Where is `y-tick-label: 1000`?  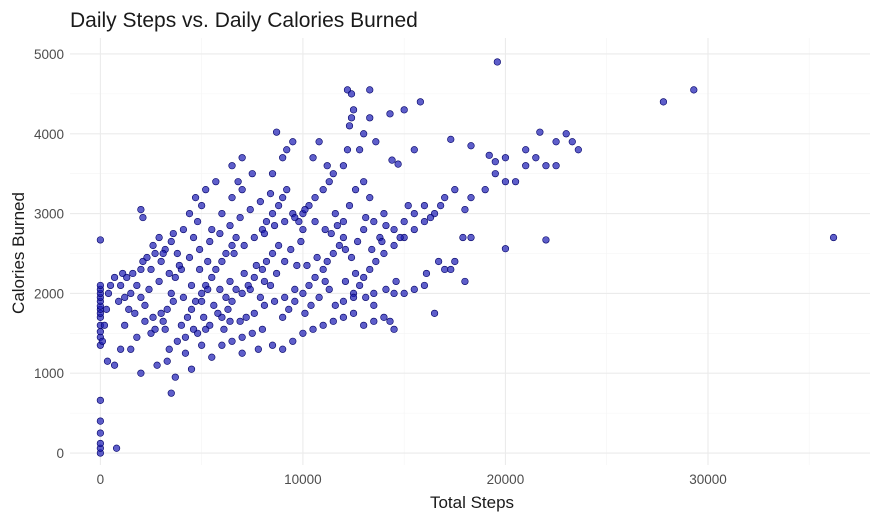
y-tick-label: 1000 is located at coordinates (49, 373).